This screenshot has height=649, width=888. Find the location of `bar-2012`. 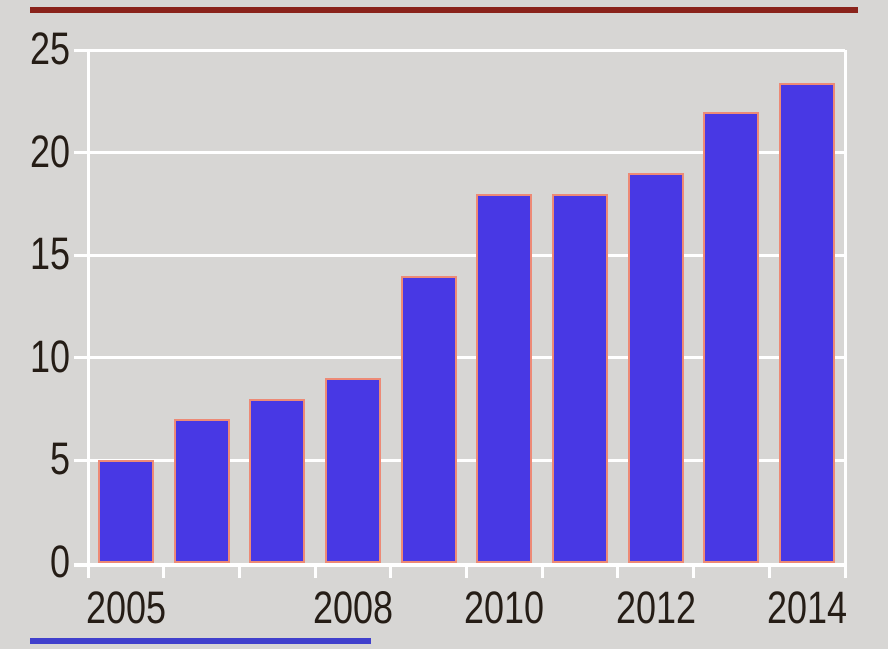

bar-2012 is located at coordinates (655, 368).